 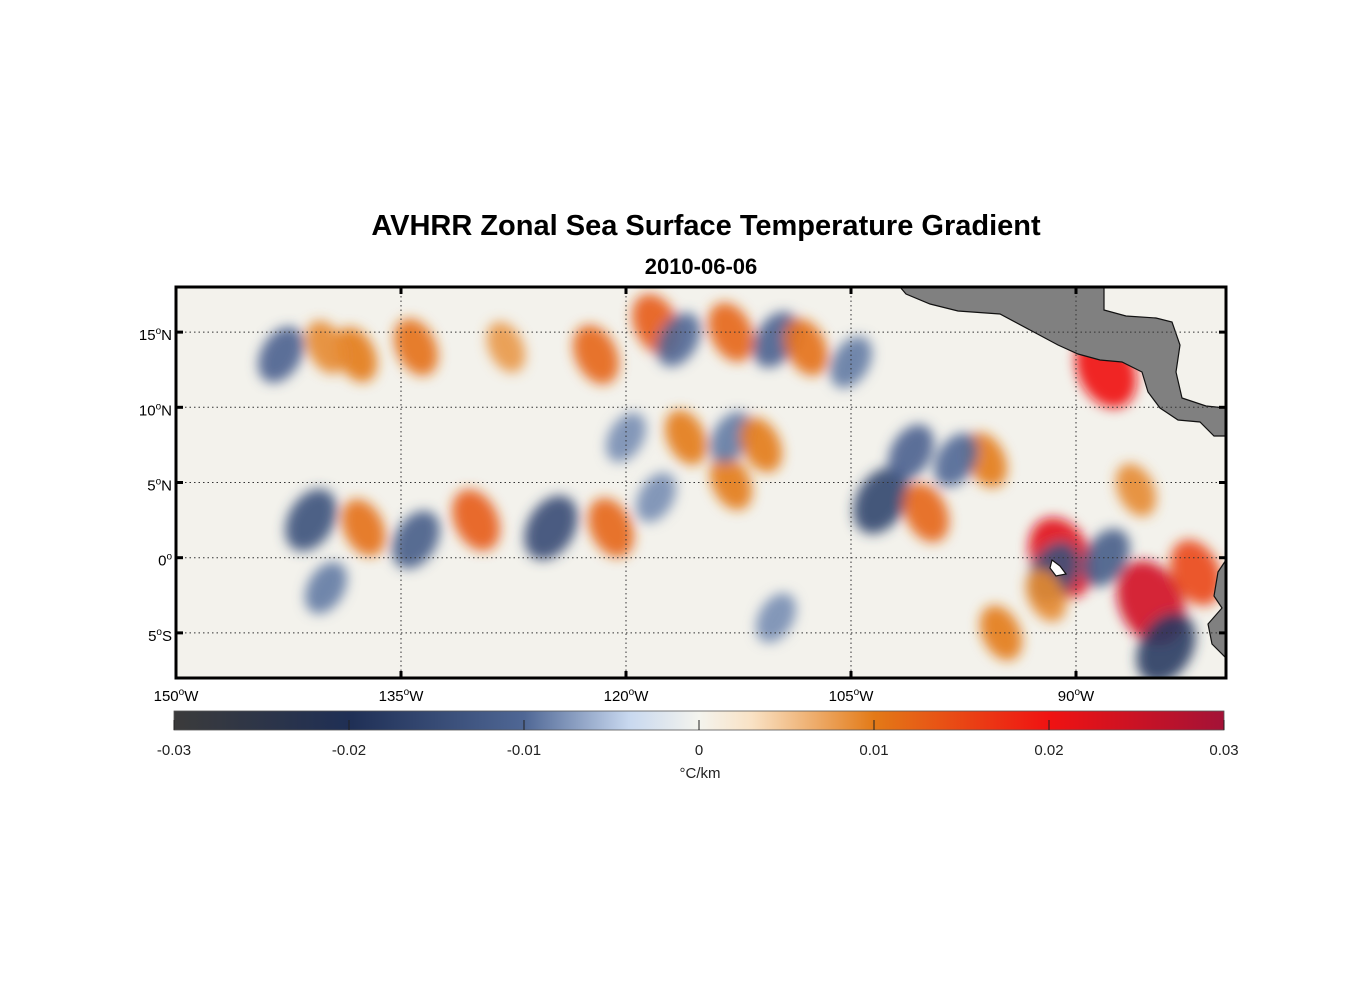 What do you see at coordinates (700, 773) in the screenshot?
I see `colorbar-units-label: °C/km` at bounding box center [700, 773].